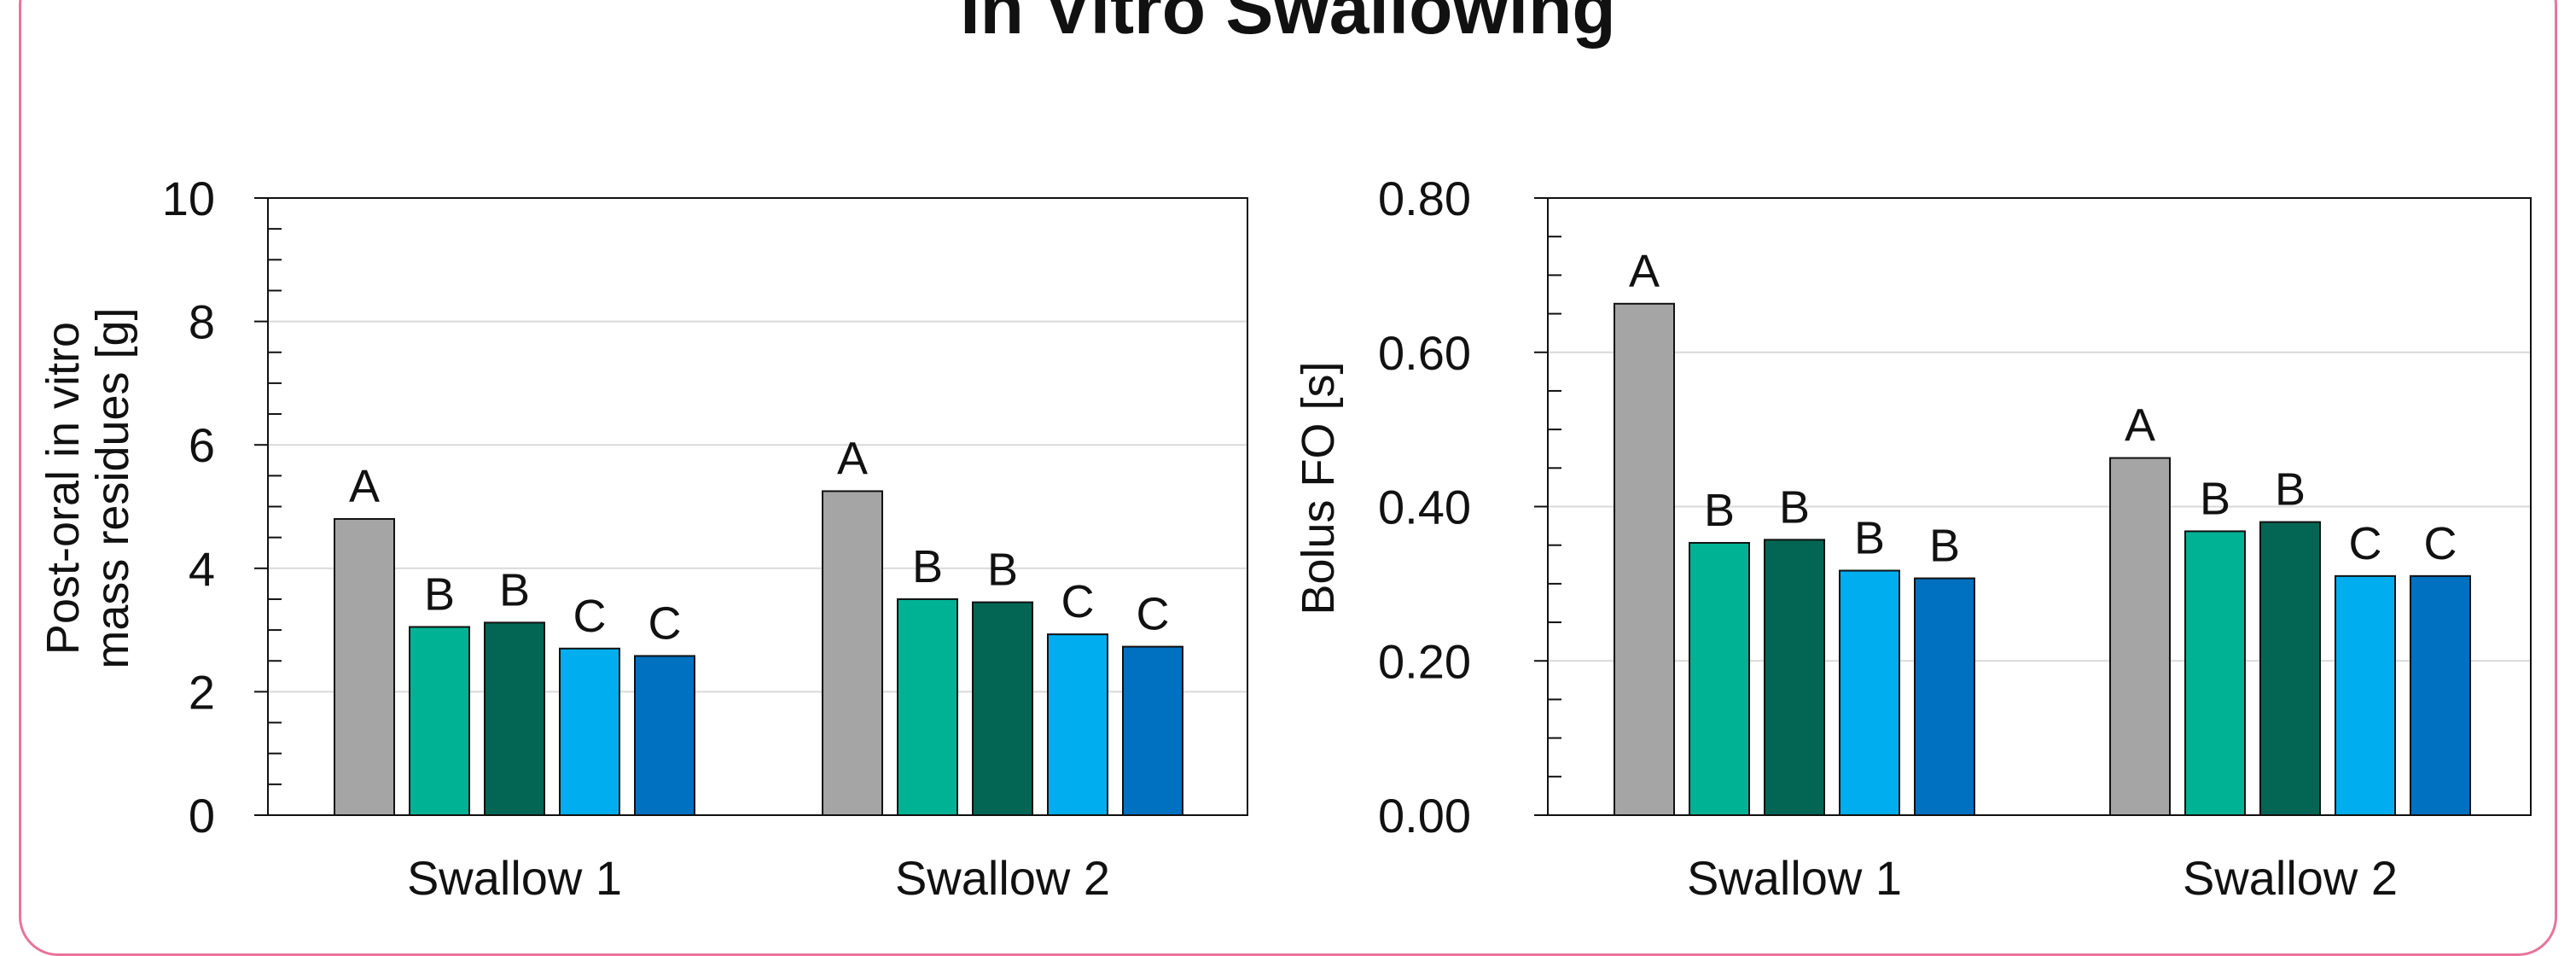 This screenshot has height=956, width=2576. Describe the element at coordinates (202, 445) in the screenshot. I see `y-tick-label: 6` at that location.